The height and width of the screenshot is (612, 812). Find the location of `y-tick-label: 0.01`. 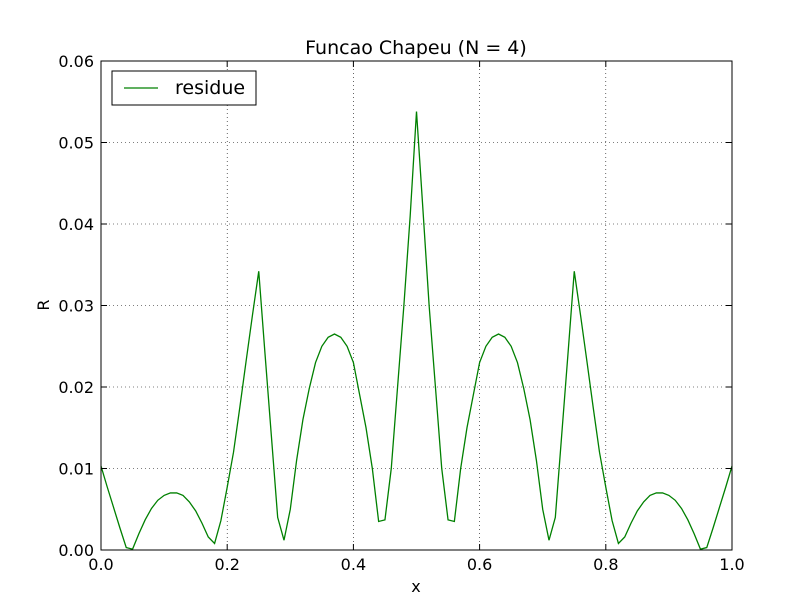

y-tick-label: 0.01 is located at coordinates (76, 469).